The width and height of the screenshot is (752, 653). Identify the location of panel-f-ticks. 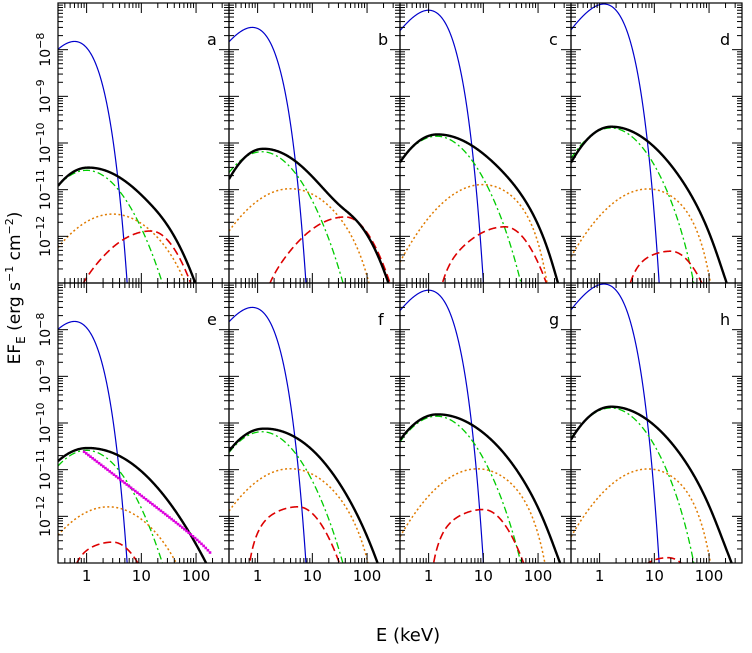
(314, 423).